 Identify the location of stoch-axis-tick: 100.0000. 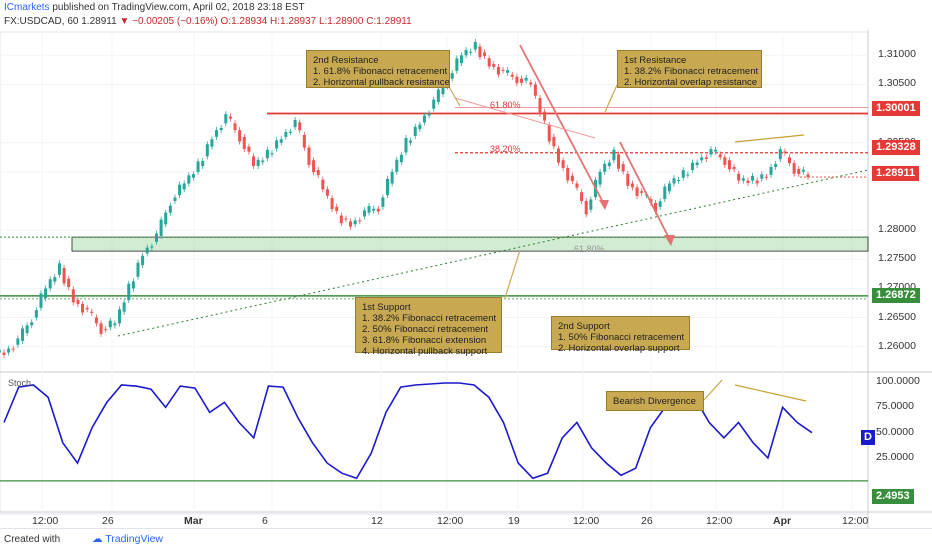
(898, 381).